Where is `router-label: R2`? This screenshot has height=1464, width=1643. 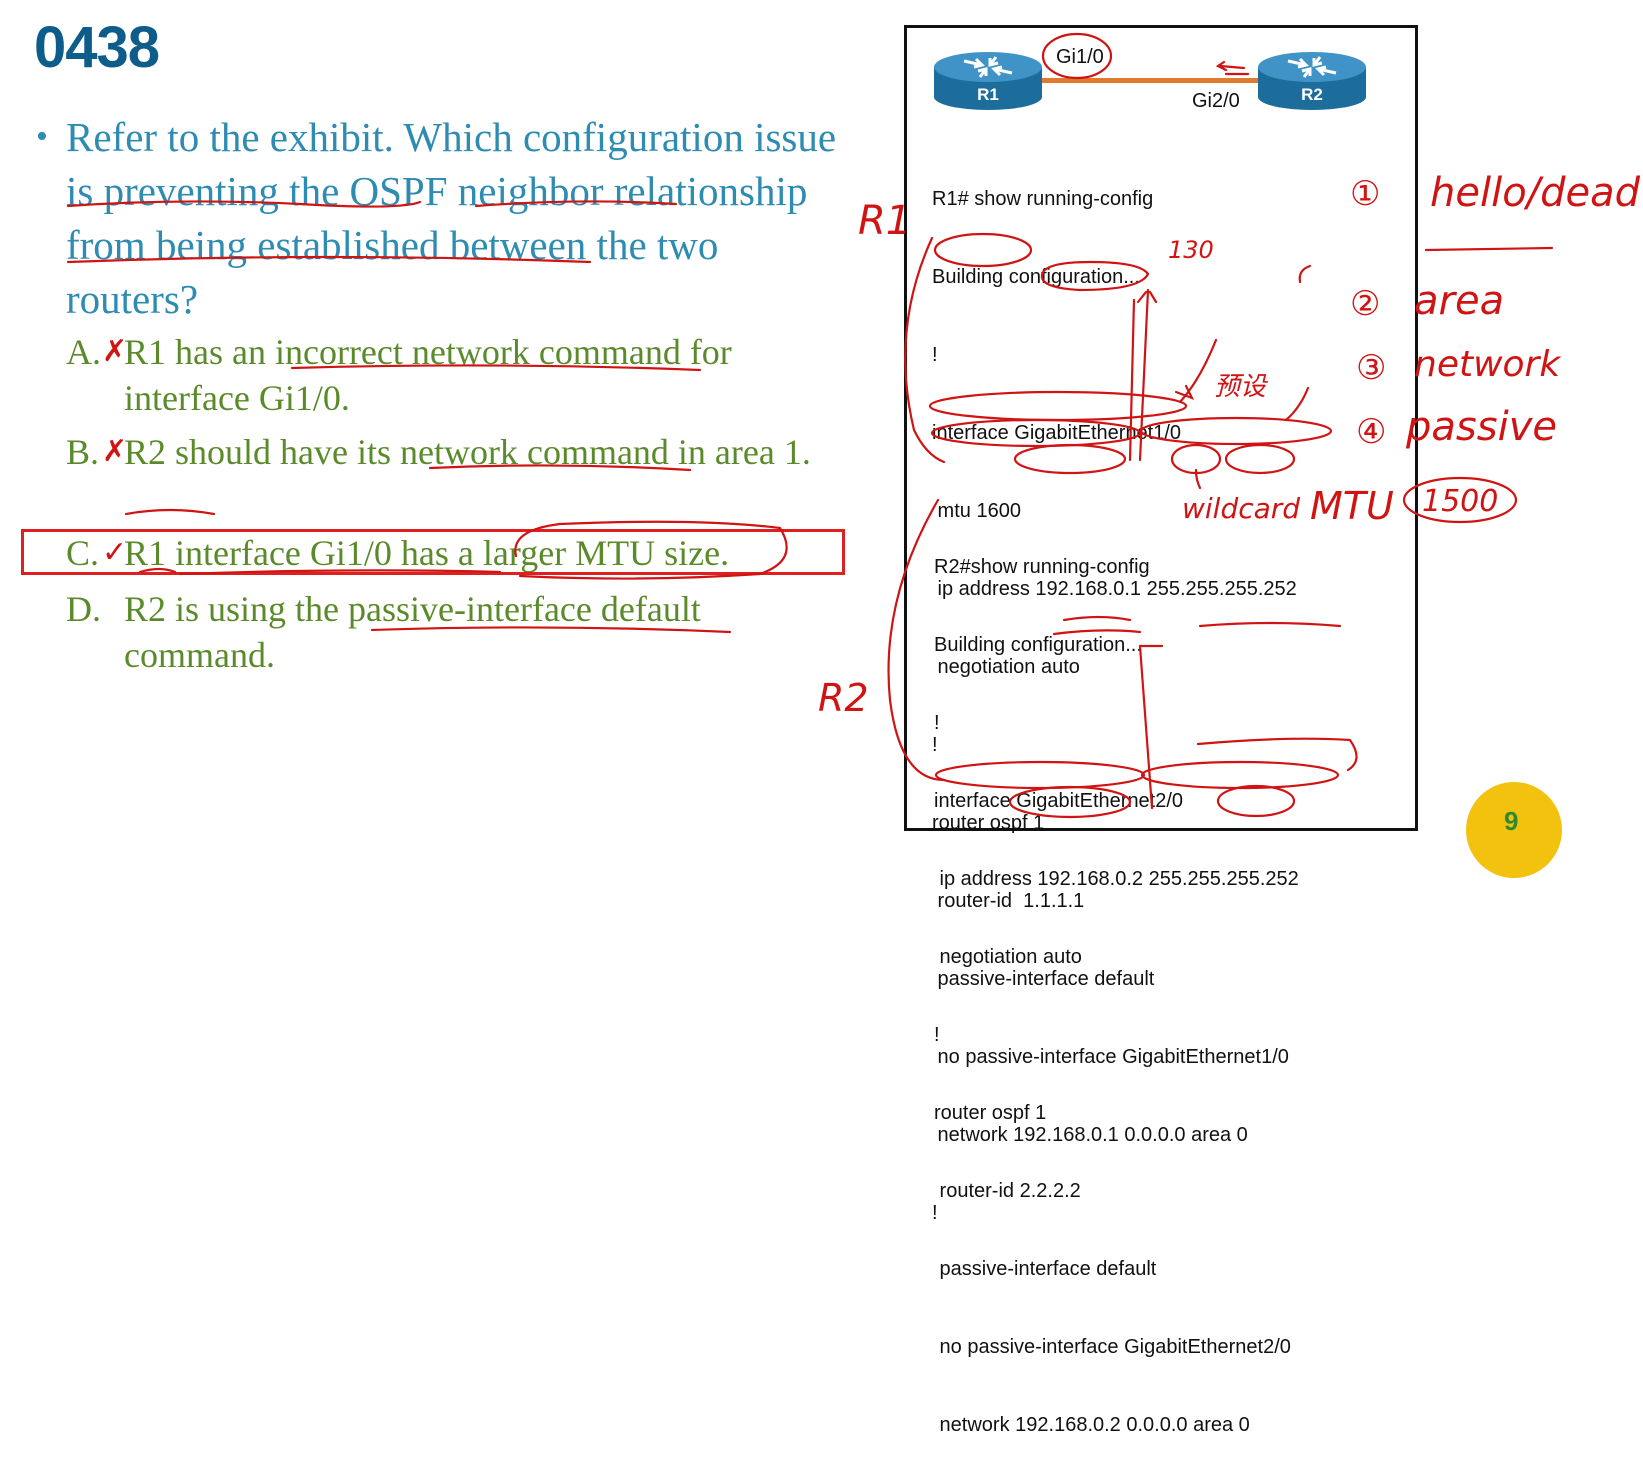 router-label: R2 is located at coordinates (1312, 94).